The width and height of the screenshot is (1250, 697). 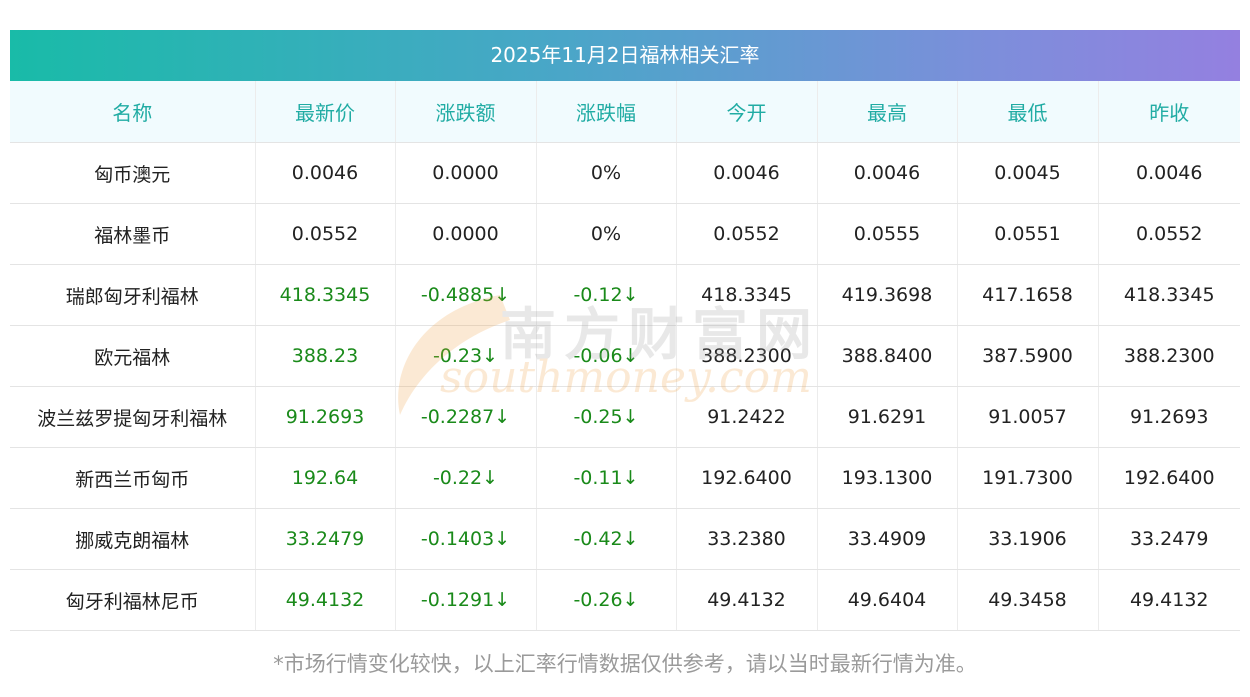 What do you see at coordinates (1028, 112) in the screenshot?
I see `header-low: 最低` at bounding box center [1028, 112].